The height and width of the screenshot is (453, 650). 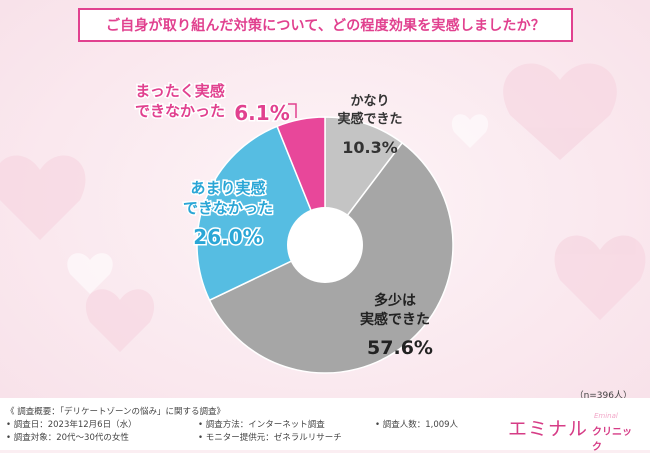 What do you see at coordinates (180, 101) in the screenshot?
I see `slice-label-4: まったく実感できなかった` at bounding box center [180, 101].